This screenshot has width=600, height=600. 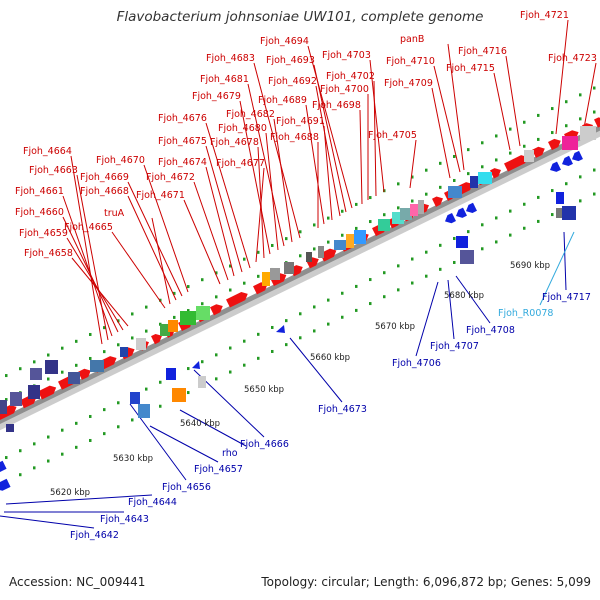 What do you see at coordinates (88, 227) in the screenshot?
I see `gene-label: Fjoh_4665` at bounding box center [88, 227].